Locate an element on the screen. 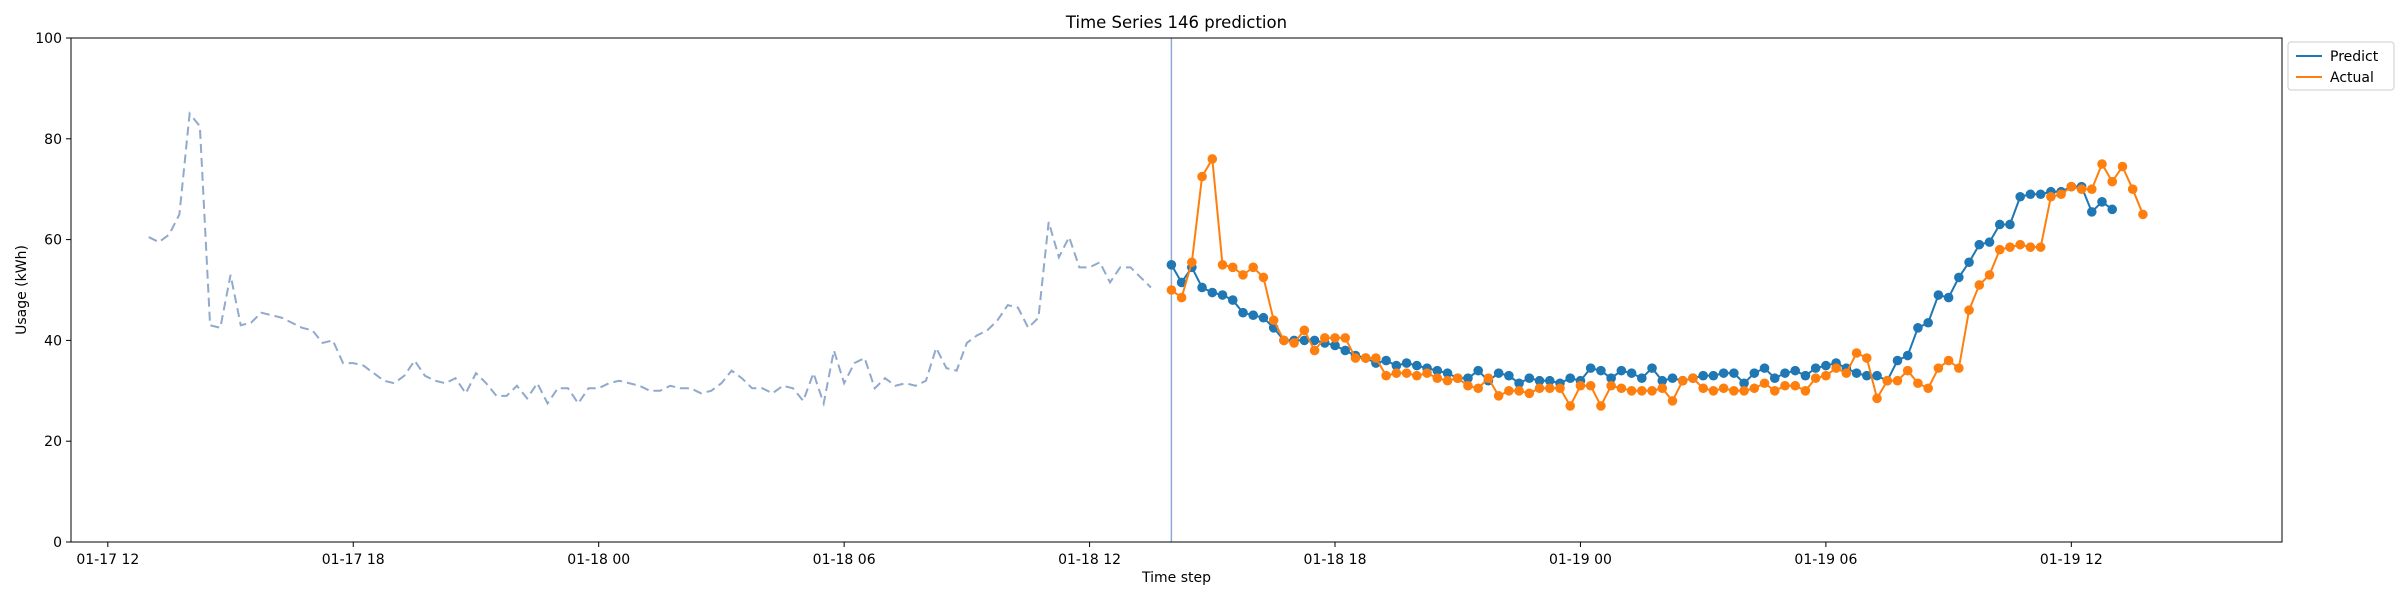 The width and height of the screenshot is (2400, 600). x-tick-label: 01-17 12 is located at coordinates (107, 560).